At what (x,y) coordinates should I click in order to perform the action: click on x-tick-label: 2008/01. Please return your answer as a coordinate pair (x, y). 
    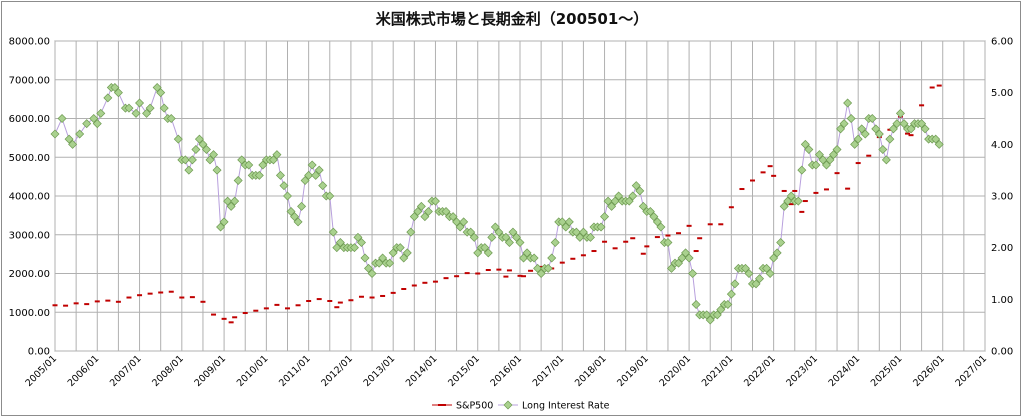
    Looking at the image, I should click on (168, 371).